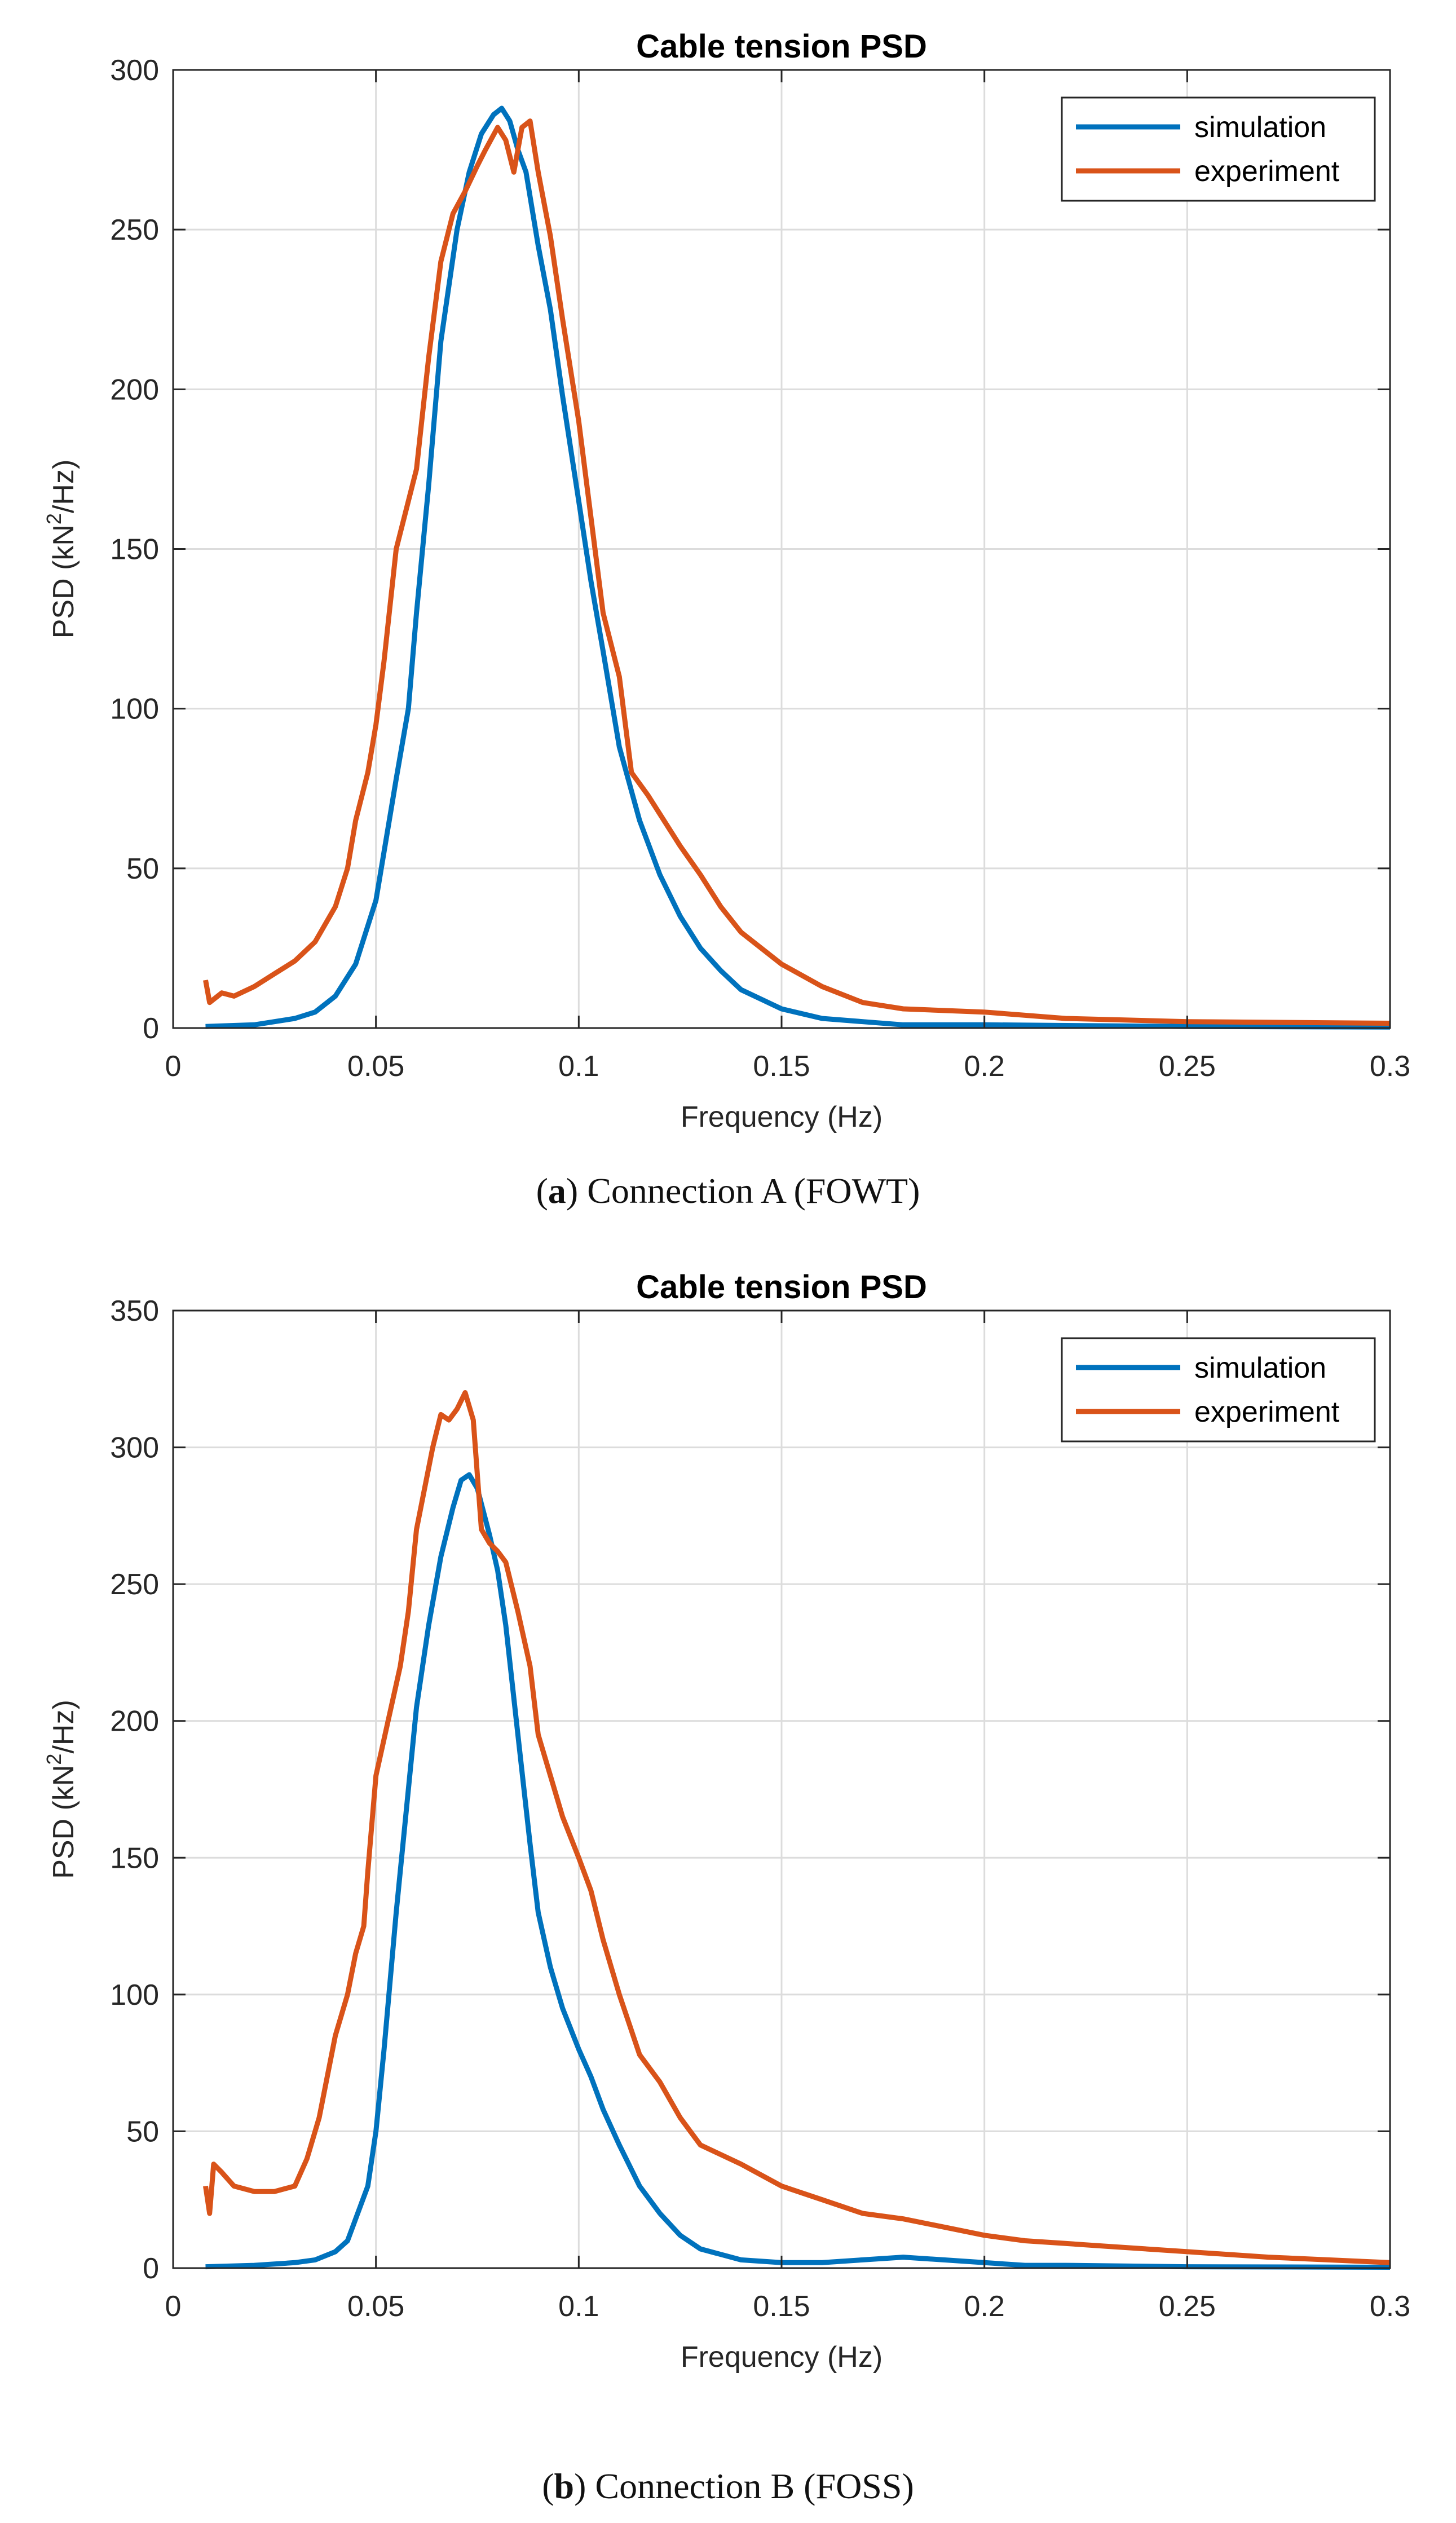 The image size is (1456, 2523). What do you see at coordinates (134, 1311) in the screenshot?
I see `y-tick-label: 350` at bounding box center [134, 1311].